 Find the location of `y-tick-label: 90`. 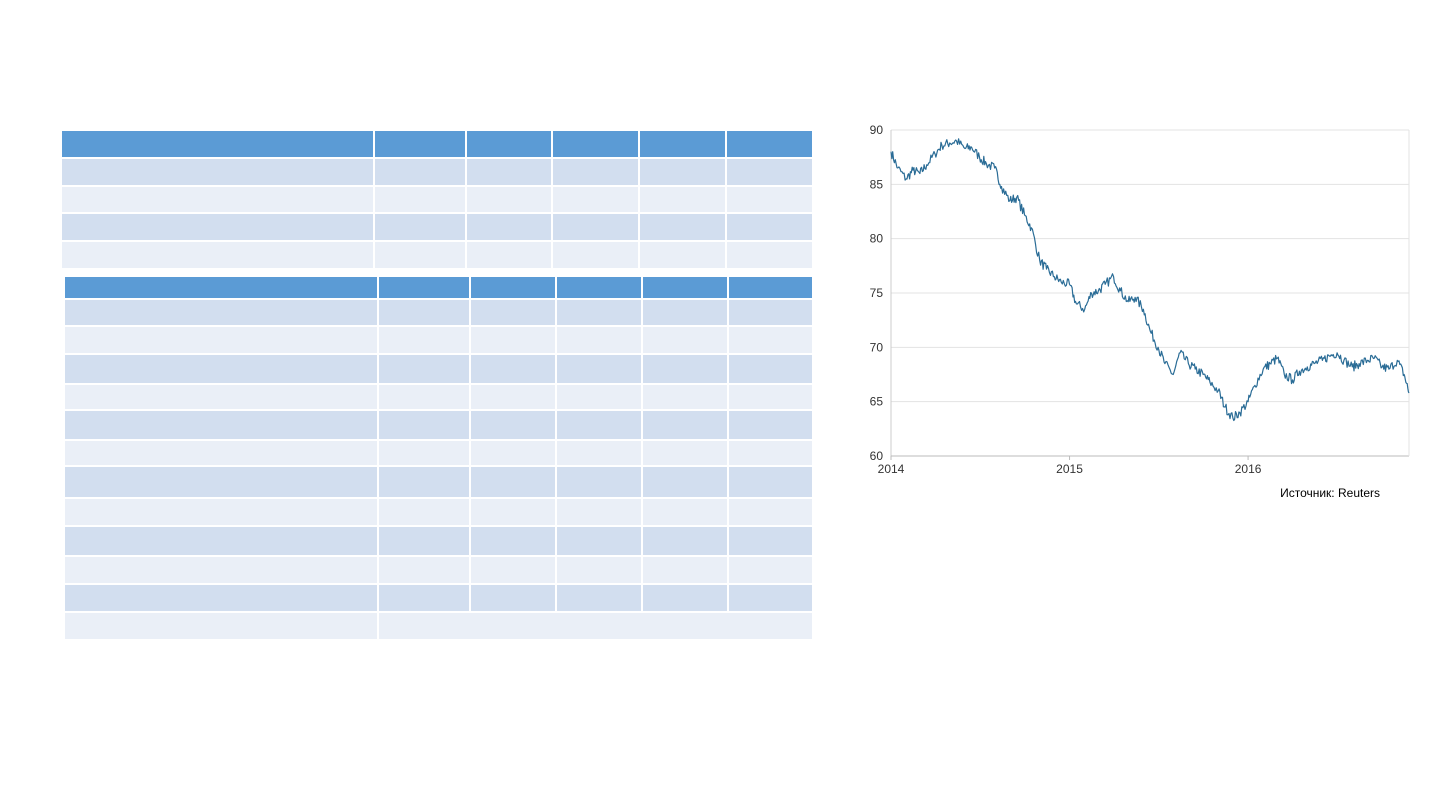

y-tick-label: 90 is located at coordinates (877, 130).